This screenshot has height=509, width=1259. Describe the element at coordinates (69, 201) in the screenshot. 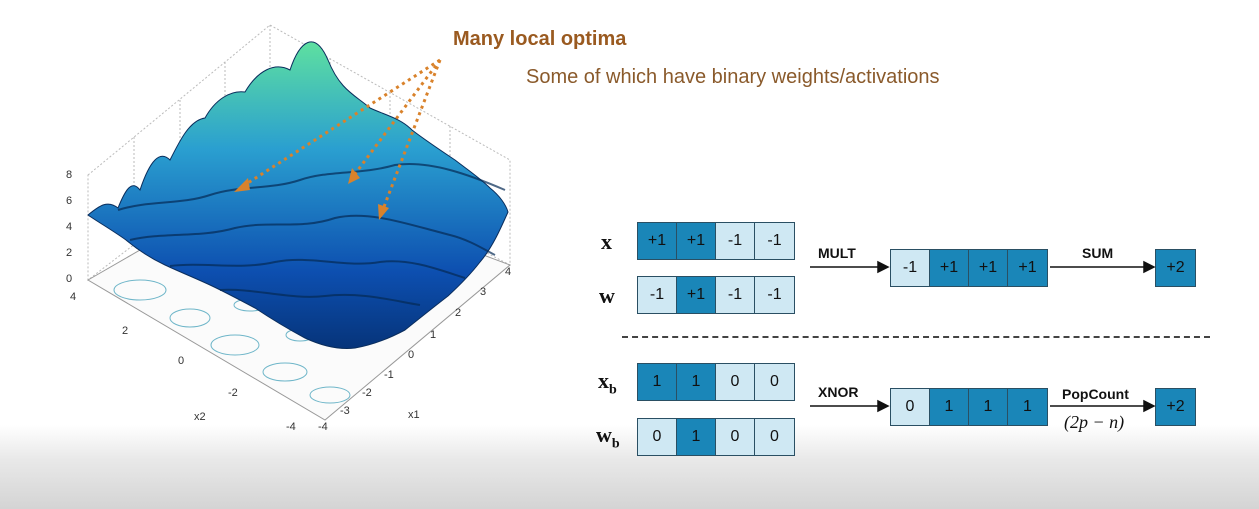

I see `svg-text: 6` at that location.